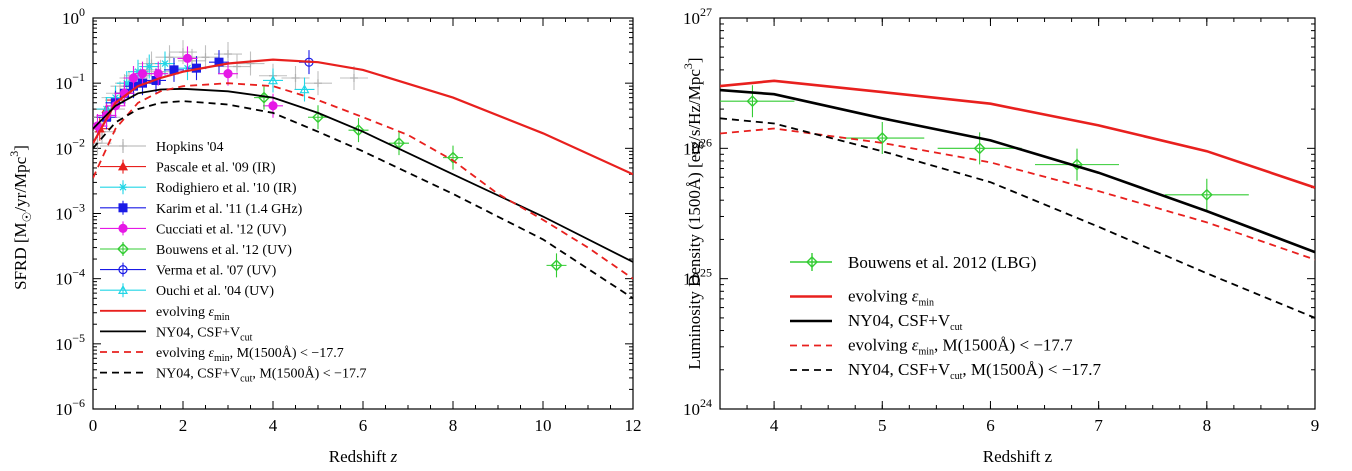 This screenshot has height=471, width=1352. Describe the element at coordinates (226, 188) in the screenshot. I see `legend-label: Rodighiero et al. '10 (IR)` at that location.